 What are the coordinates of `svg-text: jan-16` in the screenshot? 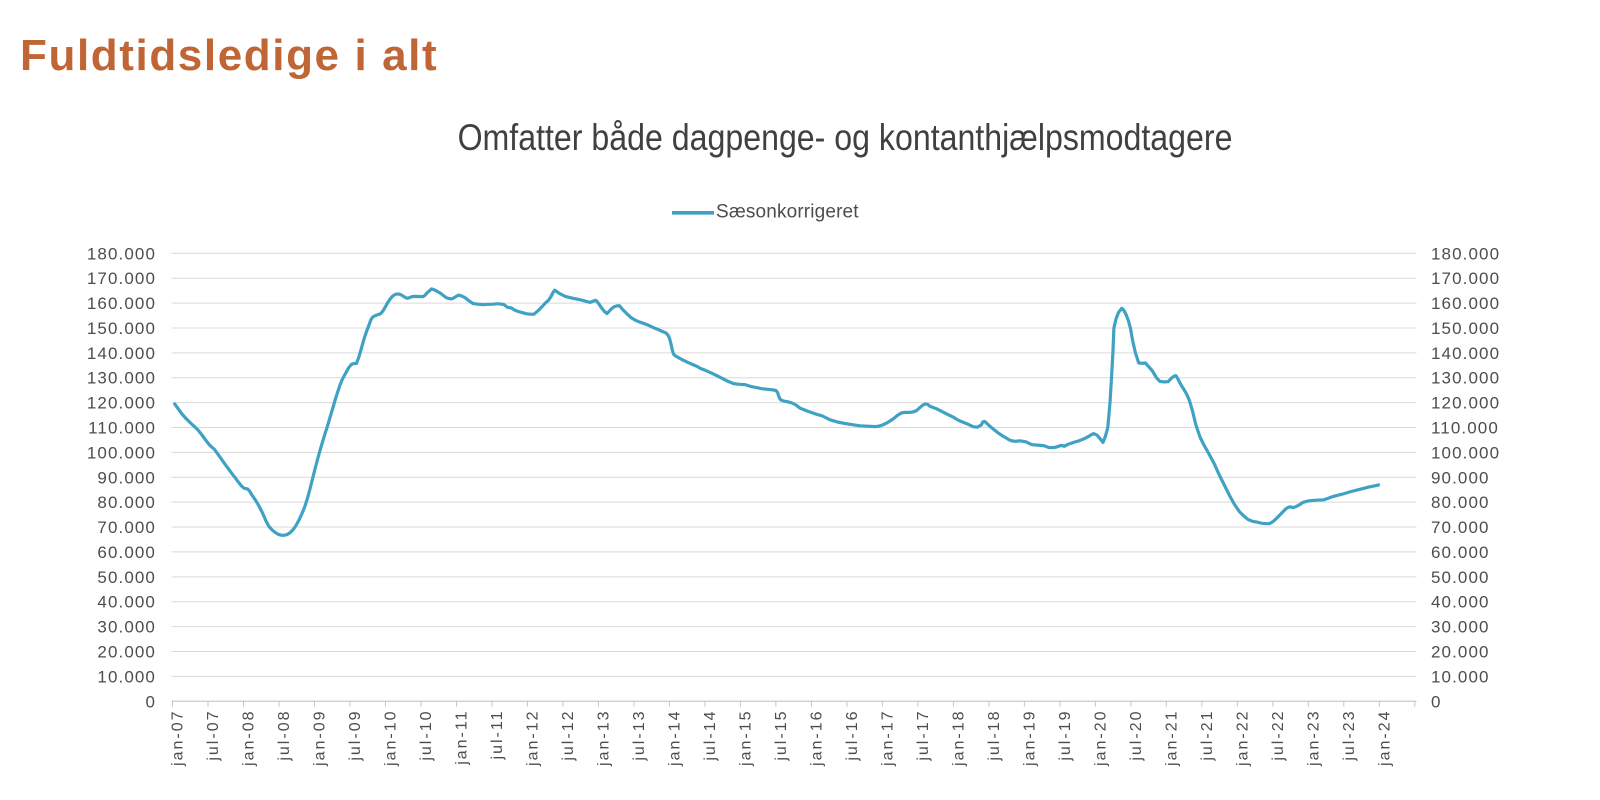 It's located at (816, 738).